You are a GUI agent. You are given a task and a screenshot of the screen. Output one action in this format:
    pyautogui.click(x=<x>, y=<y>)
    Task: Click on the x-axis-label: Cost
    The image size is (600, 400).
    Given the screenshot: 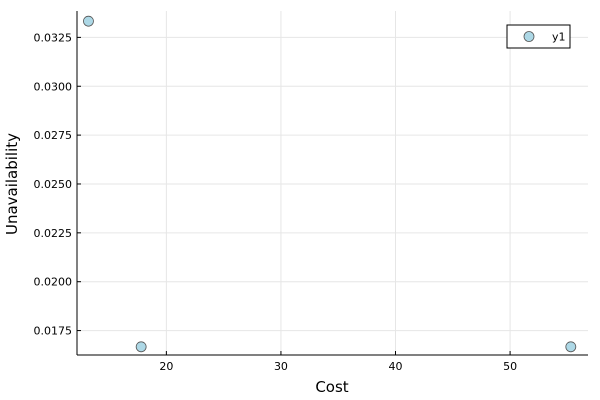 What is the action you would take?
    pyautogui.click(x=331, y=387)
    